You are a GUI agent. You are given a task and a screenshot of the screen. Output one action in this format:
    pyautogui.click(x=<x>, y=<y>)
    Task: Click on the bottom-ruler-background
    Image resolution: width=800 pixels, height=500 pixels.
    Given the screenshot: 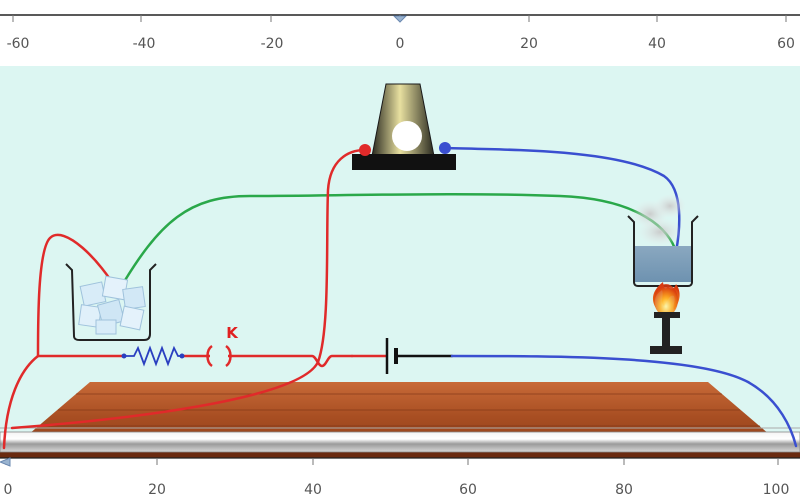 What is the action you would take?
    pyautogui.click(x=400, y=479)
    